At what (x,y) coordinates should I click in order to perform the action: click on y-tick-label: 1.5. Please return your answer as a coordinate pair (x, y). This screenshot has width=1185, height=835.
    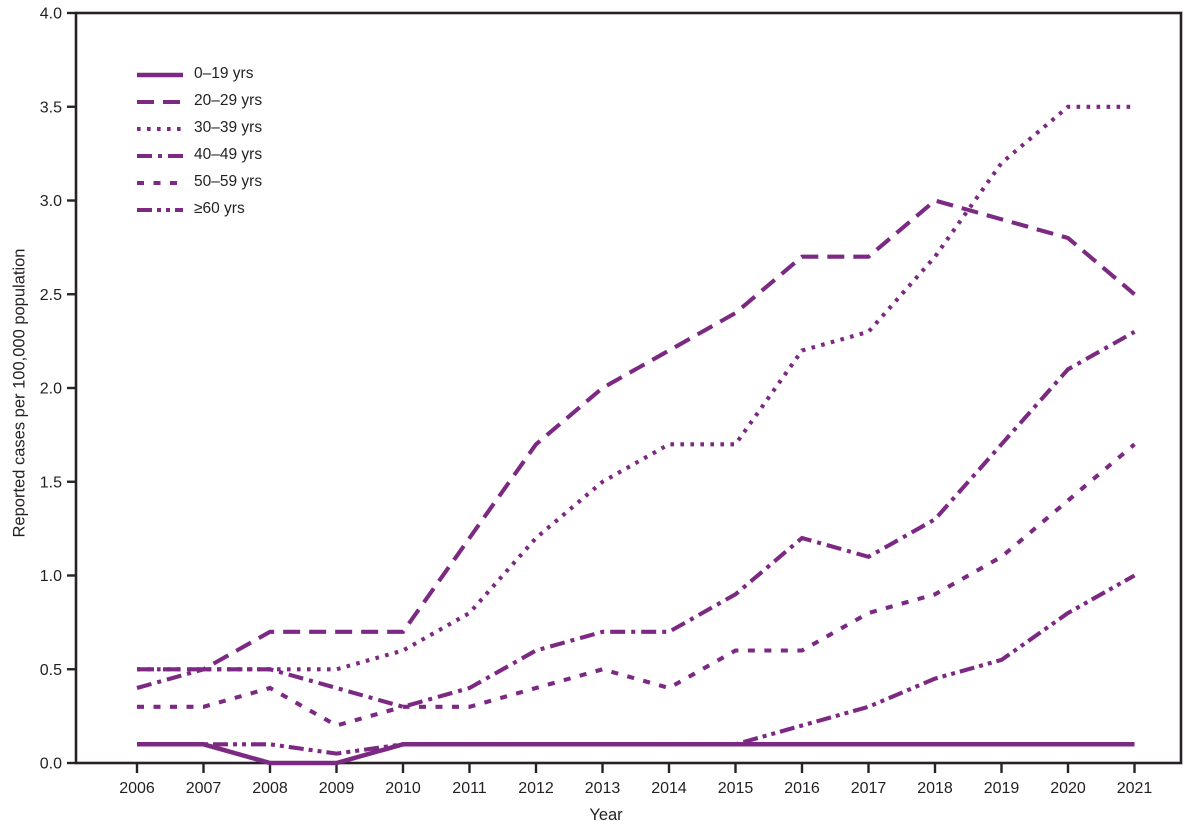
    Looking at the image, I should click on (51, 482).